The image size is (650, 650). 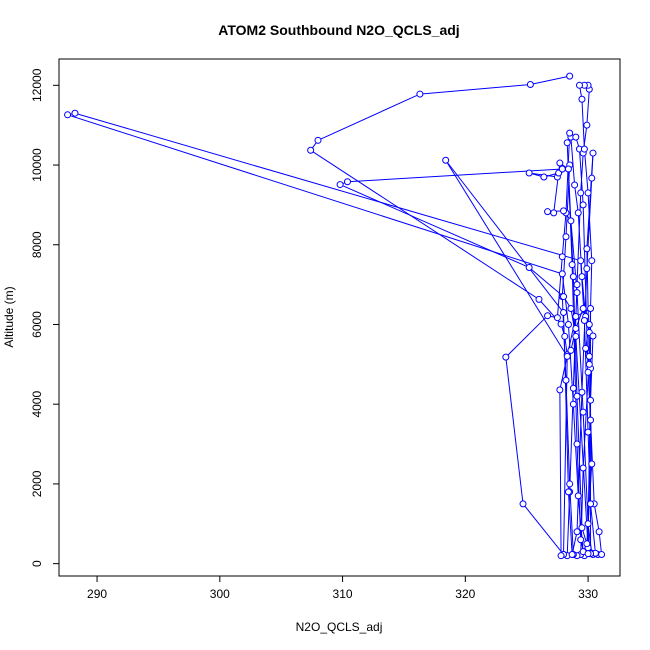 I want to click on x-tick-label: 330, so click(x=588, y=594).